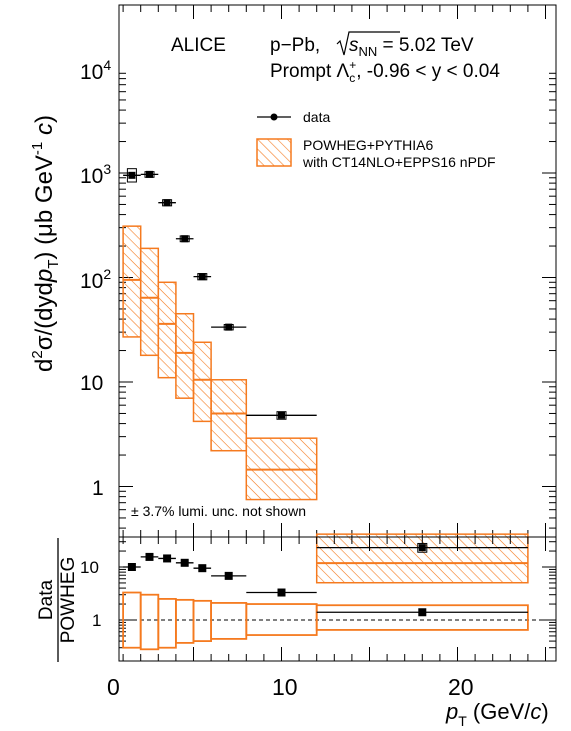  I want to click on prompt-label: Prompt Λc+, -0.96 < y < 0.04, so click(385, 71).